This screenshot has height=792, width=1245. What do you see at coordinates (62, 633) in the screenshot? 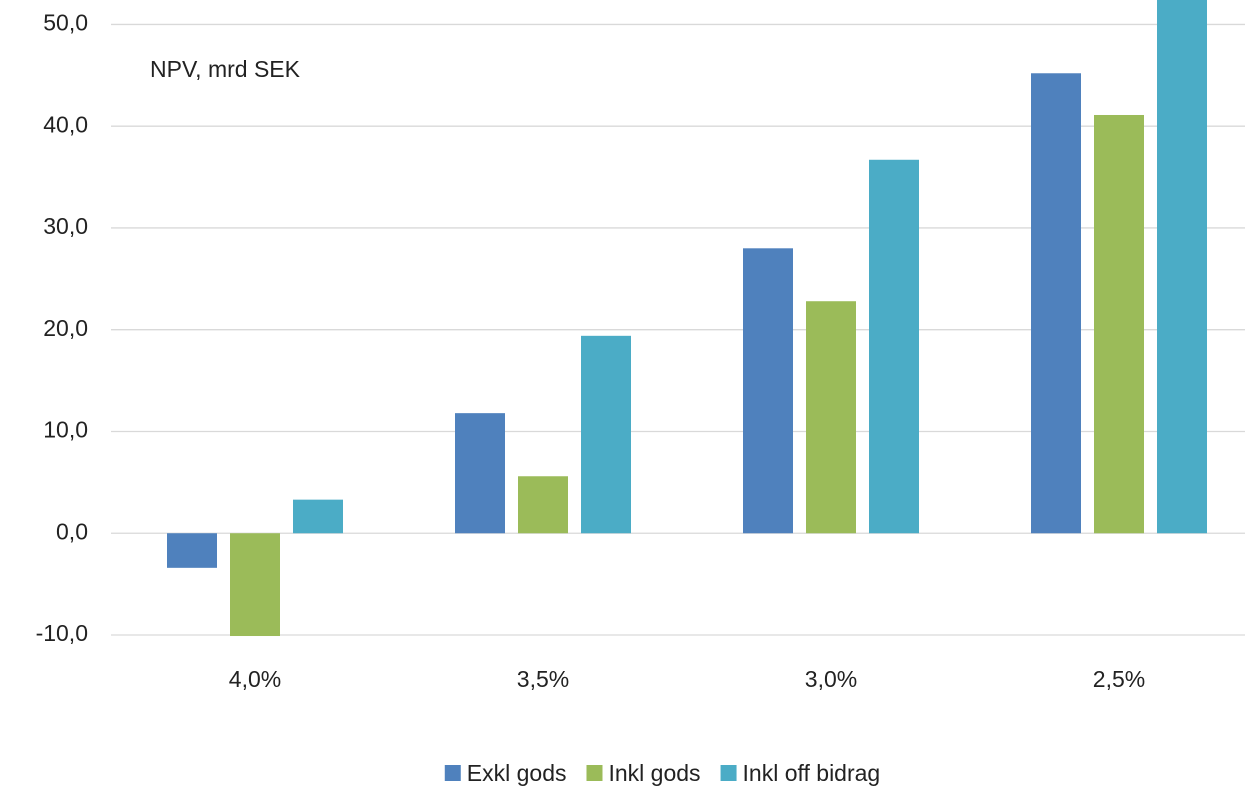
I see `y-tick-label: -10,0` at bounding box center [62, 633].